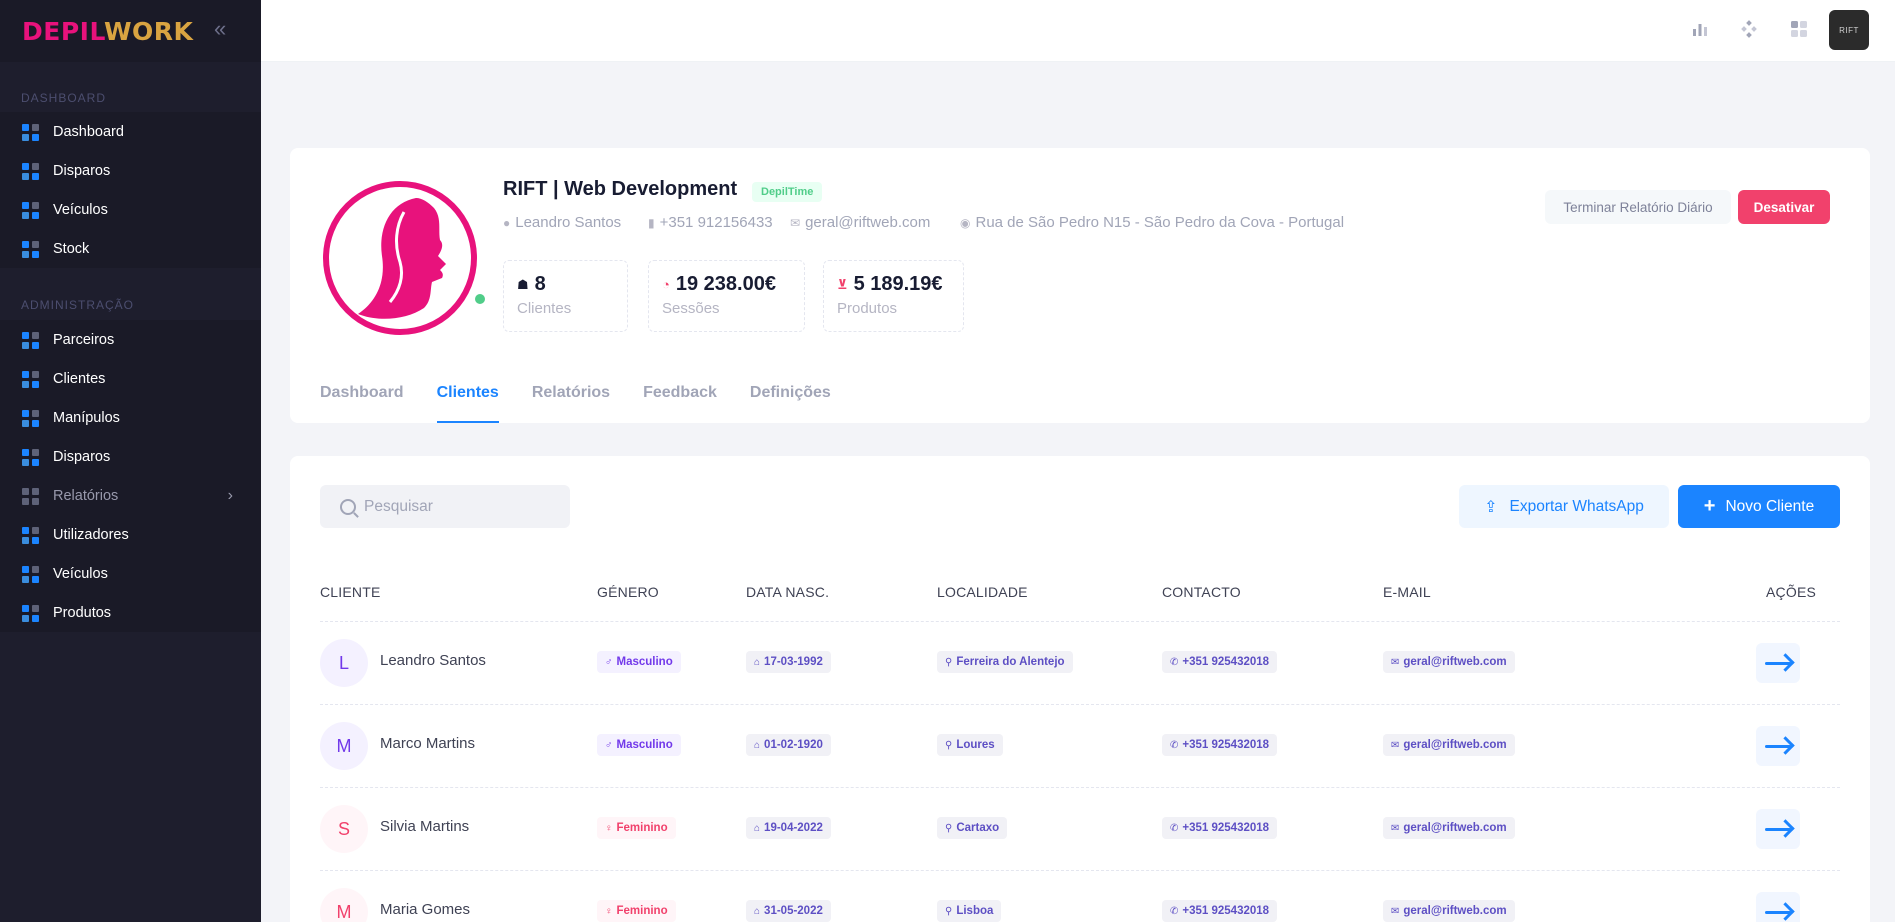 This screenshot has width=1895, height=922. What do you see at coordinates (860, 222) in the screenshot?
I see `profile-email: ✉ geral@riftweb.com` at bounding box center [860, 222].